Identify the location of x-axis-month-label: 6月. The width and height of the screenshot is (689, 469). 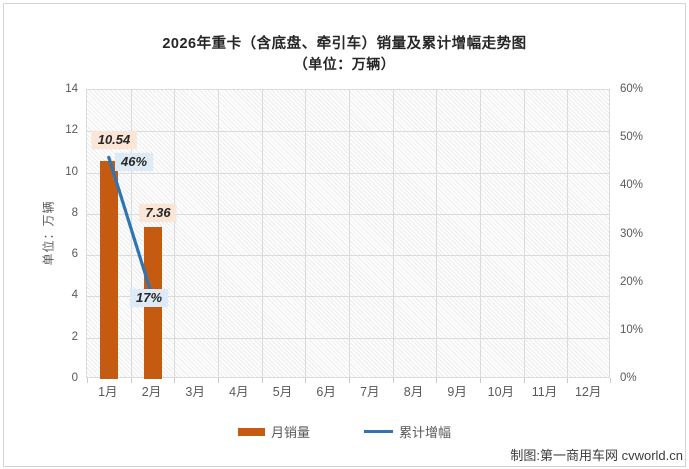
(326, 392).